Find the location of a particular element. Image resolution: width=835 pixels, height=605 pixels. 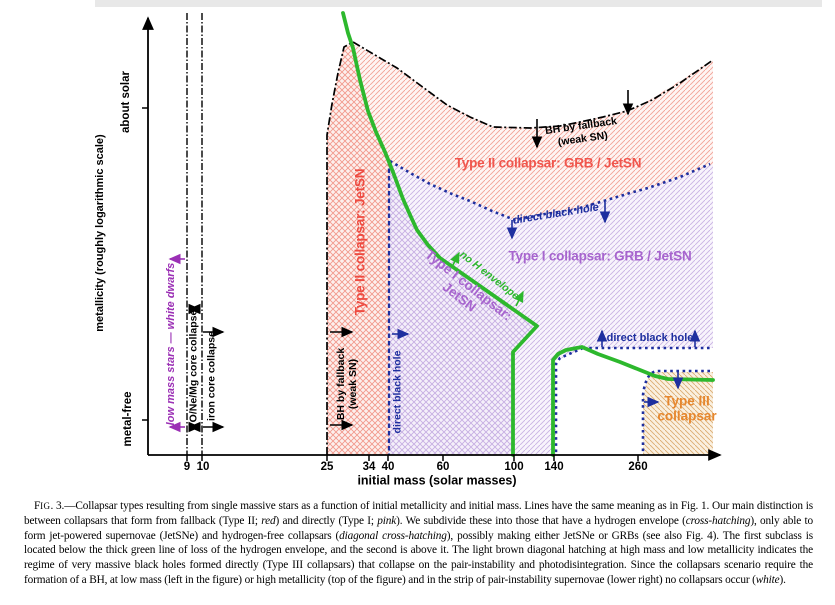

label-bh-fallback-vertical: BH by fallback (weak SN) is located at coordinates (347, 384).